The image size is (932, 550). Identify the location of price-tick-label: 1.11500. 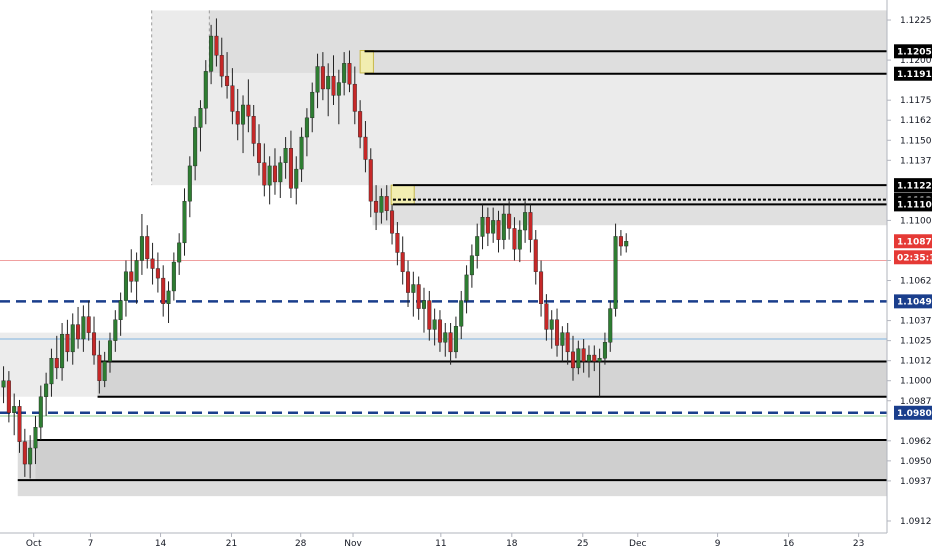
(916, 141).